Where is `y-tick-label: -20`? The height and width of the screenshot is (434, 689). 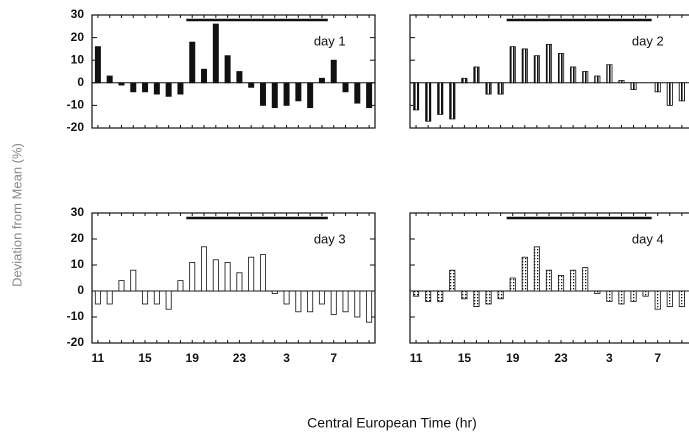 y-tick-label: -20 is located at coordinates (76, 342).